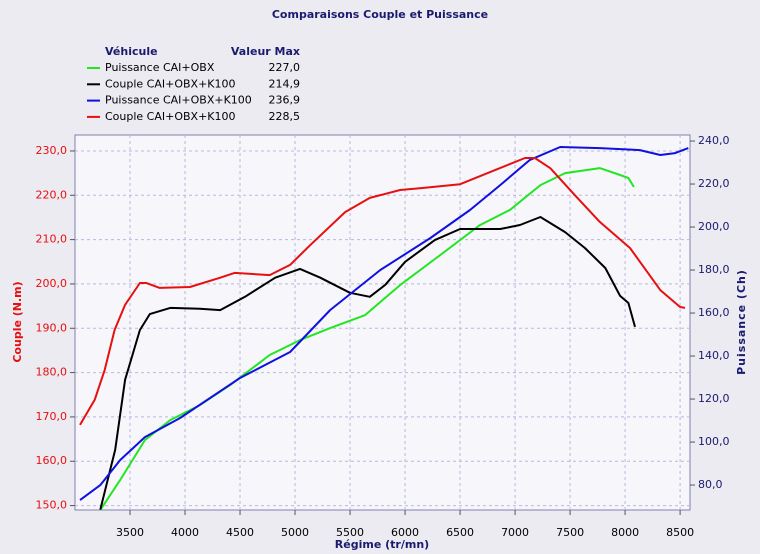 This screenshot has width=760, height=554. What do you see at coordinates (741, 322) in the screenshot?
I see `y2-axis-label: Puissance (Ch)` at bounding box center [741, 322].